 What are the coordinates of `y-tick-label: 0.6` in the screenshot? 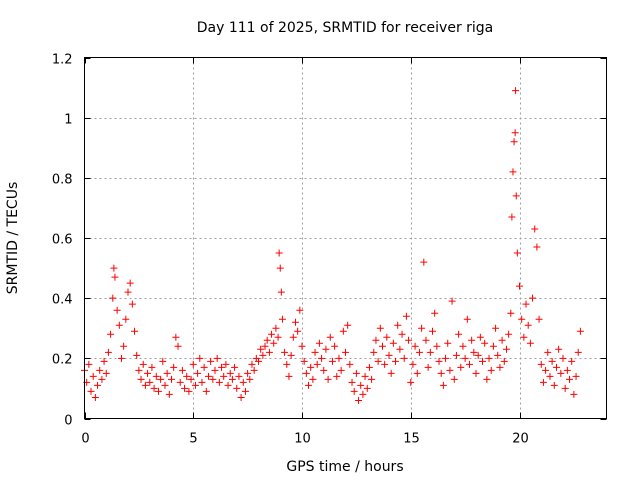 It's located at (62, 240).